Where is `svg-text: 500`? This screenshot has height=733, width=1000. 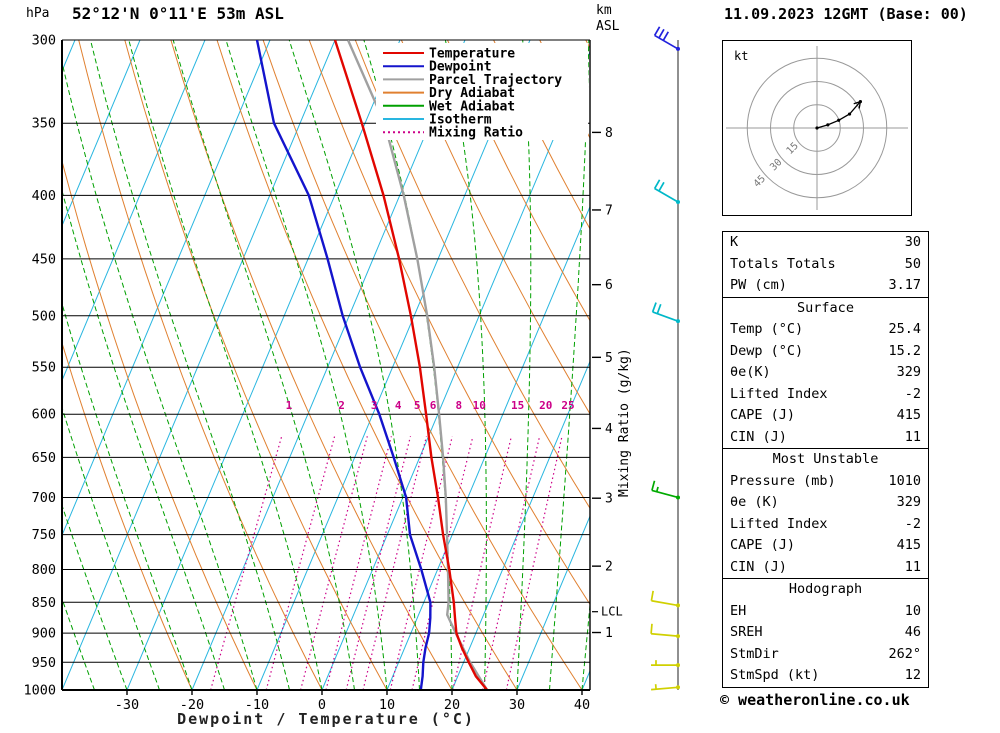
svg-text: 500 is located at coordinates (44, 316).